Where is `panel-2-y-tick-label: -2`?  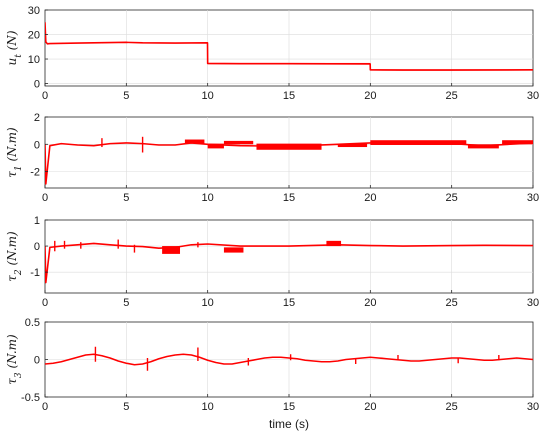
panel-2-y-tick-label: -2 is located at coordinates (35, 173).